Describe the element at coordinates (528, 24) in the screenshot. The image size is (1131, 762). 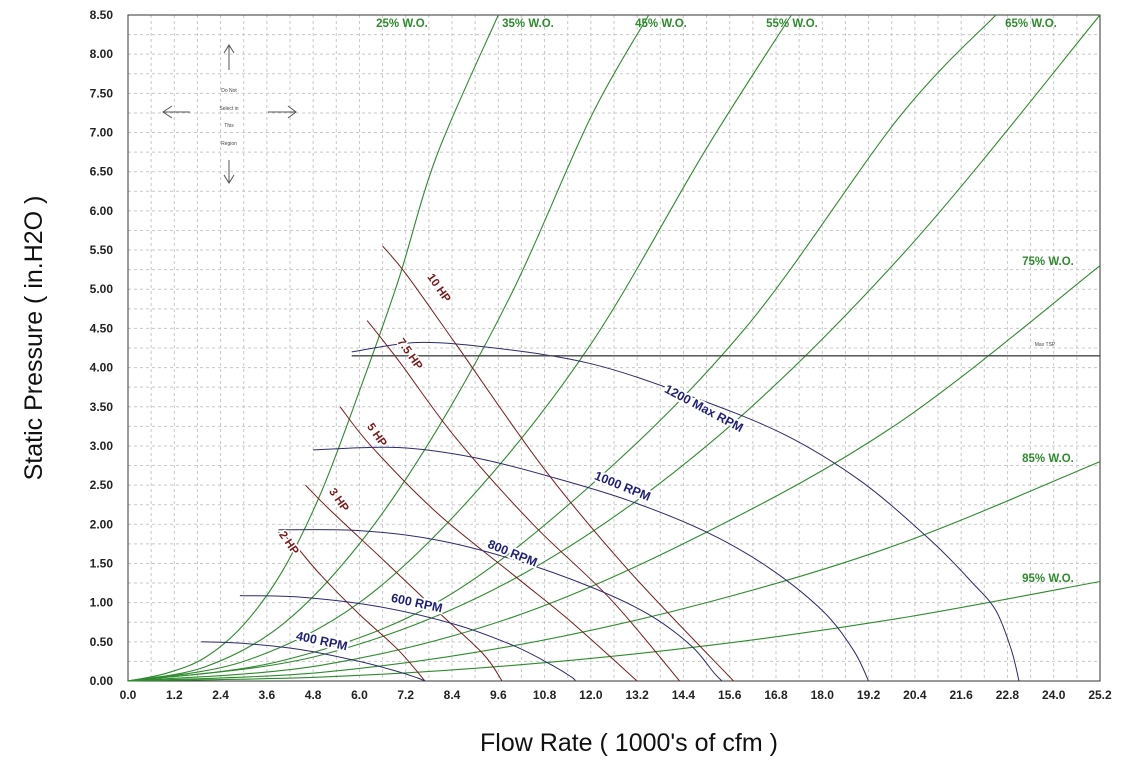
I see `system-label-35-w-o: 35% W.O.` at that location.